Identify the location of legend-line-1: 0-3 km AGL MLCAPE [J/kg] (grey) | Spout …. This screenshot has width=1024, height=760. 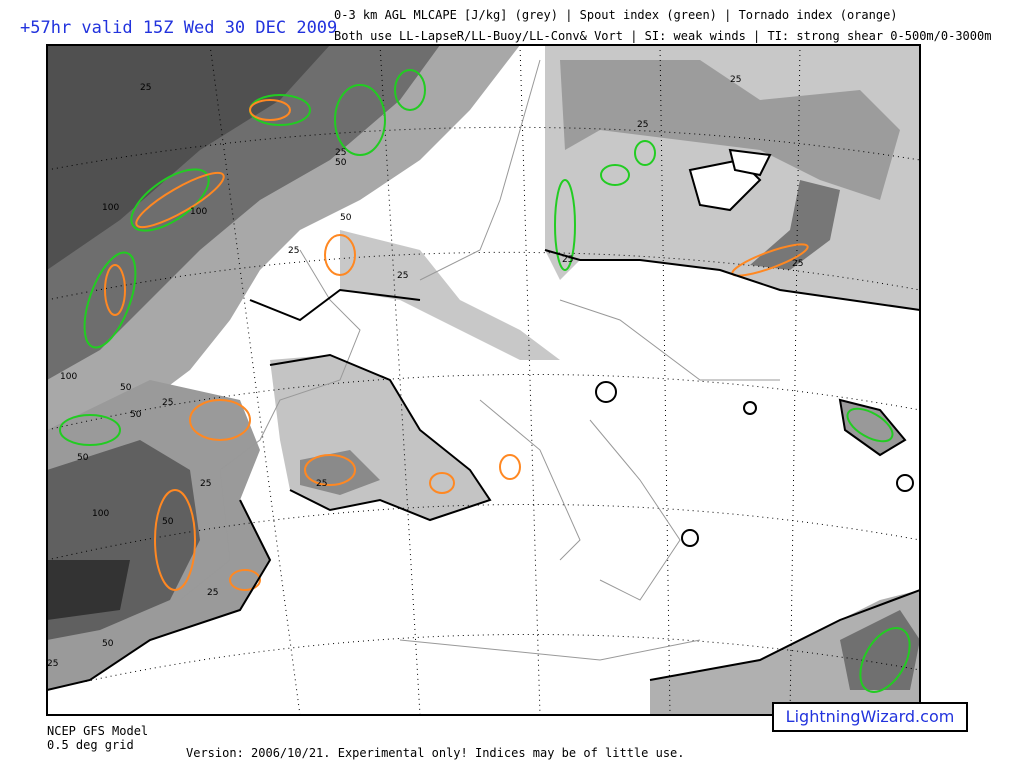
(616, 15).